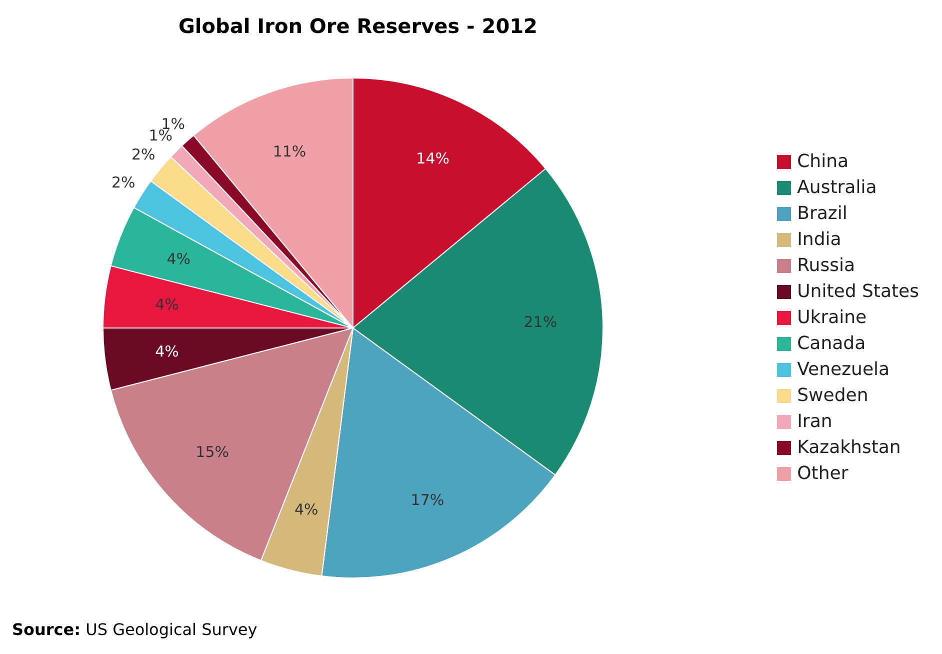 Image resolution: width=942 pixels, height=654 pixels. I want to click on legend-label: India, so click(819, 240).